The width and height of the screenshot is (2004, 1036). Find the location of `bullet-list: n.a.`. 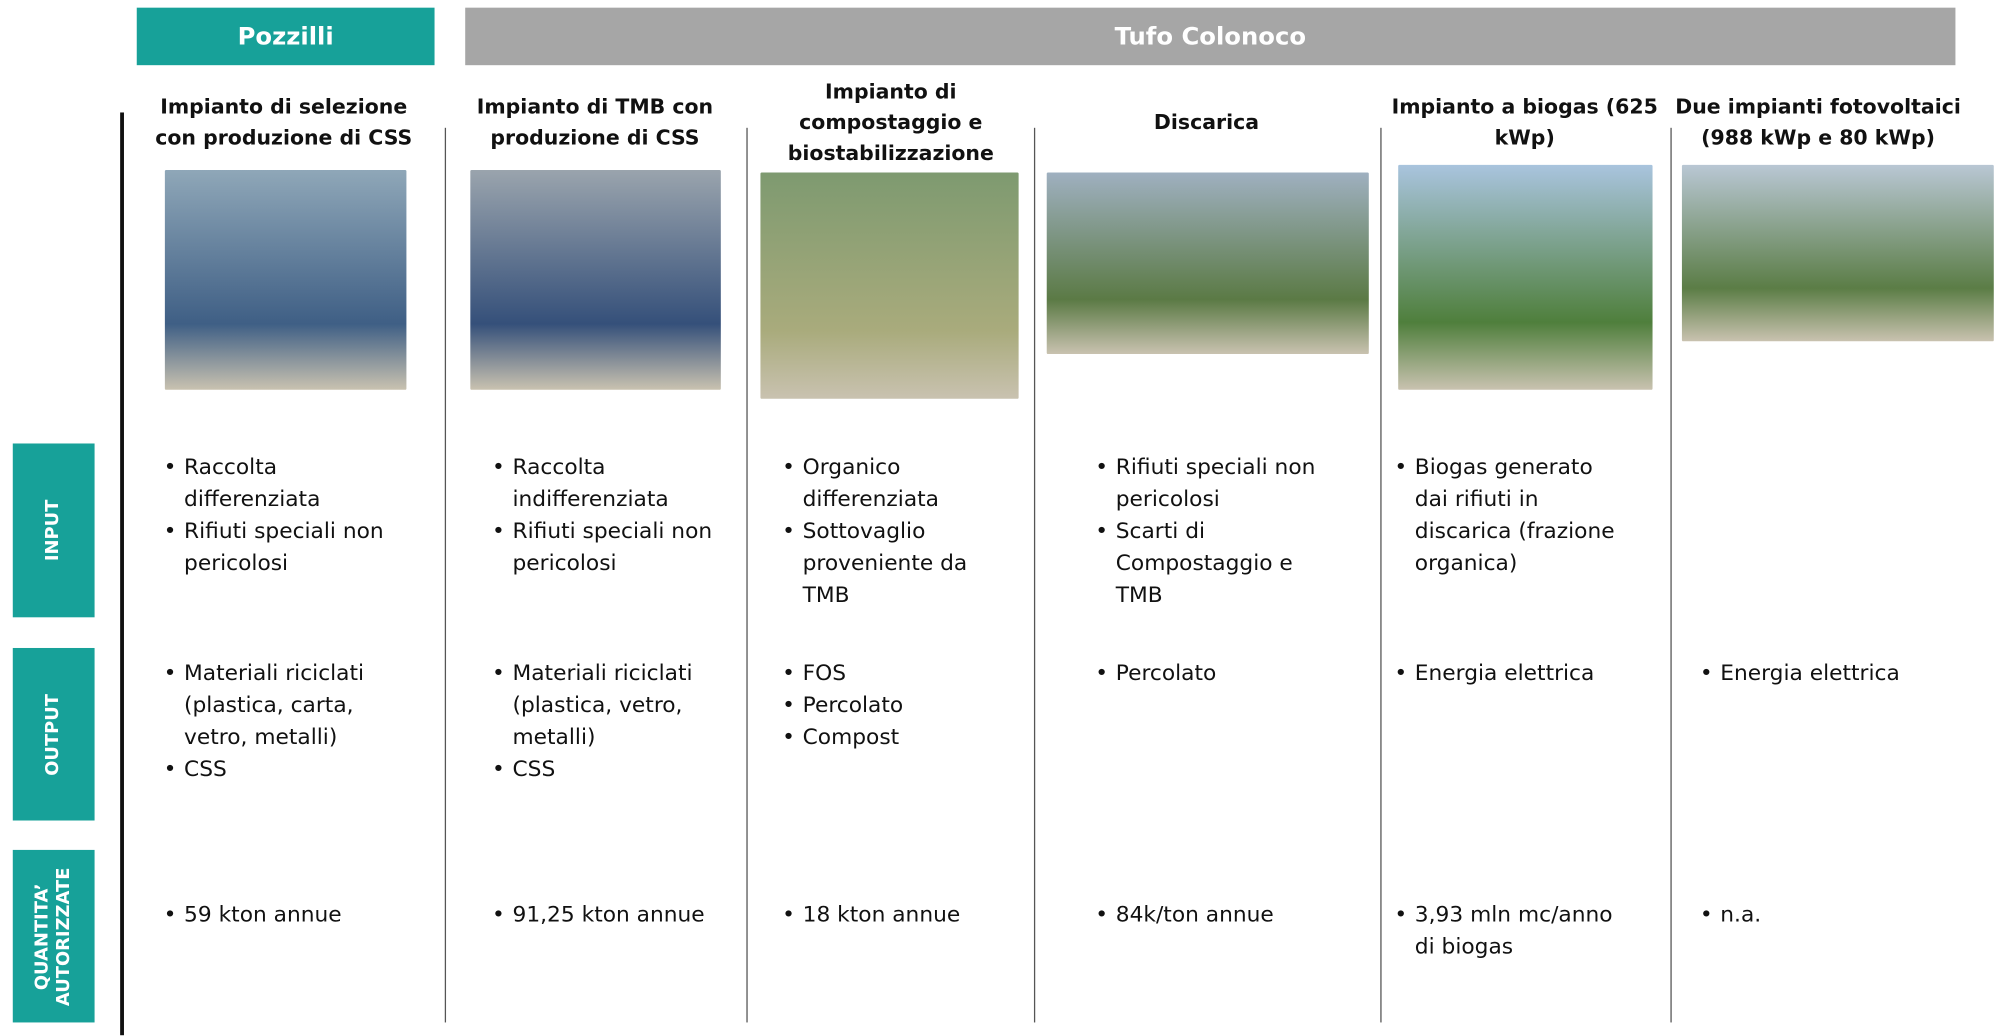

bullet-list: n.a. is located at coordinates (1821, 916).